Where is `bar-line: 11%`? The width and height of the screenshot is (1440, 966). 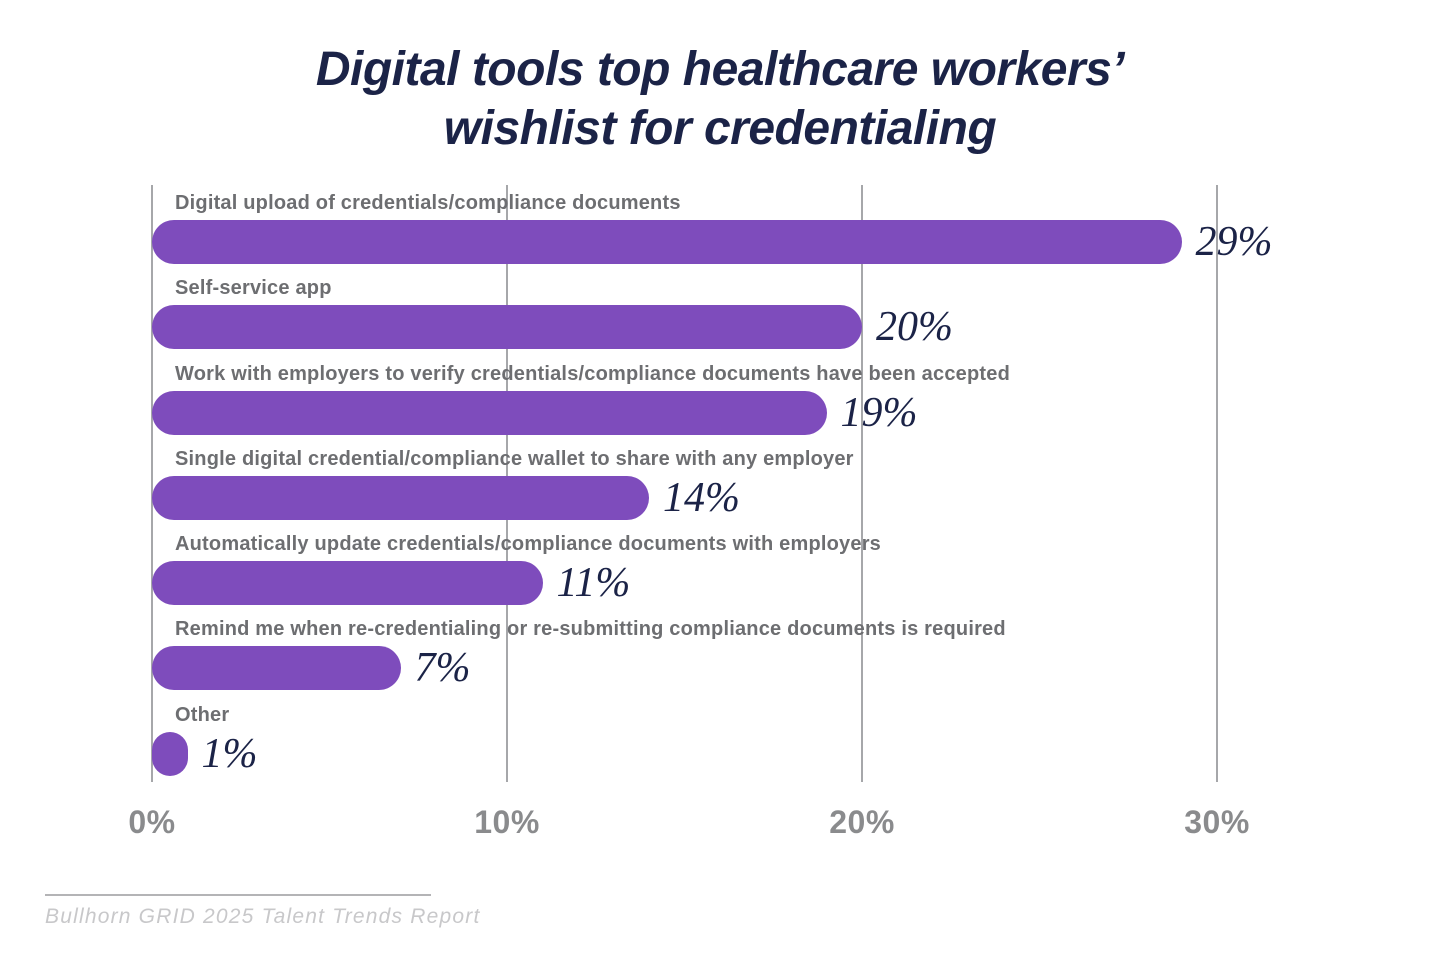 bar-line: 11% is located at coordinates (684, 583).